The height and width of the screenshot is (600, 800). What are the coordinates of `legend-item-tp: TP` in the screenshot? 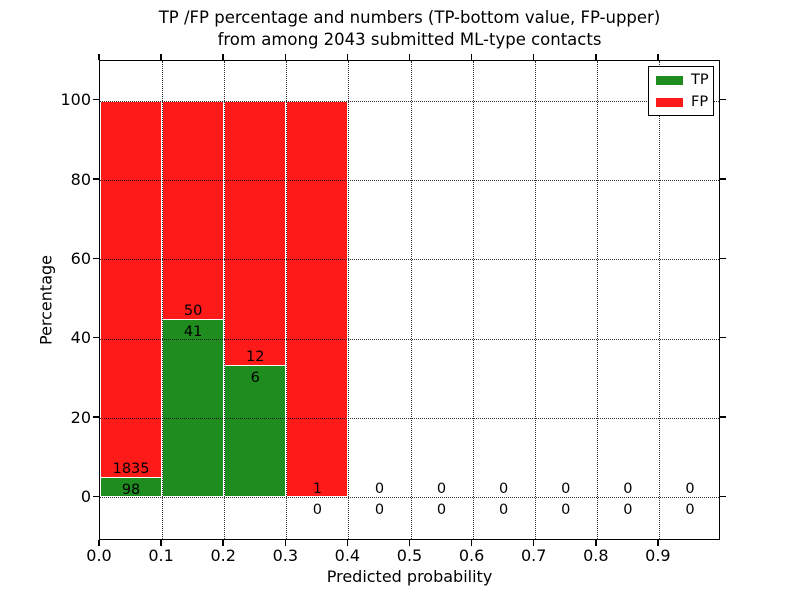 It's located at (682, 80).